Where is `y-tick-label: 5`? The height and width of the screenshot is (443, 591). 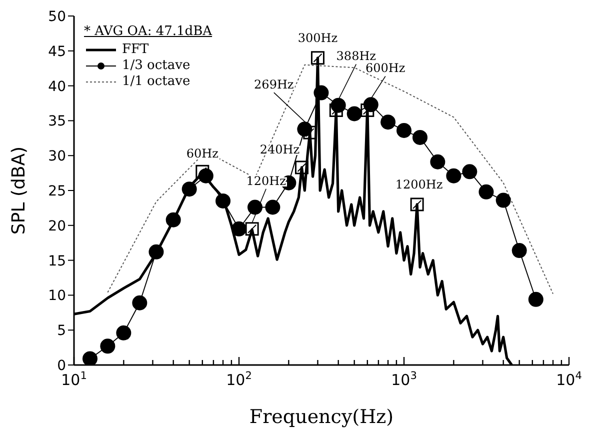 y-tick-label: 5 is located at coordinates (61, 331).